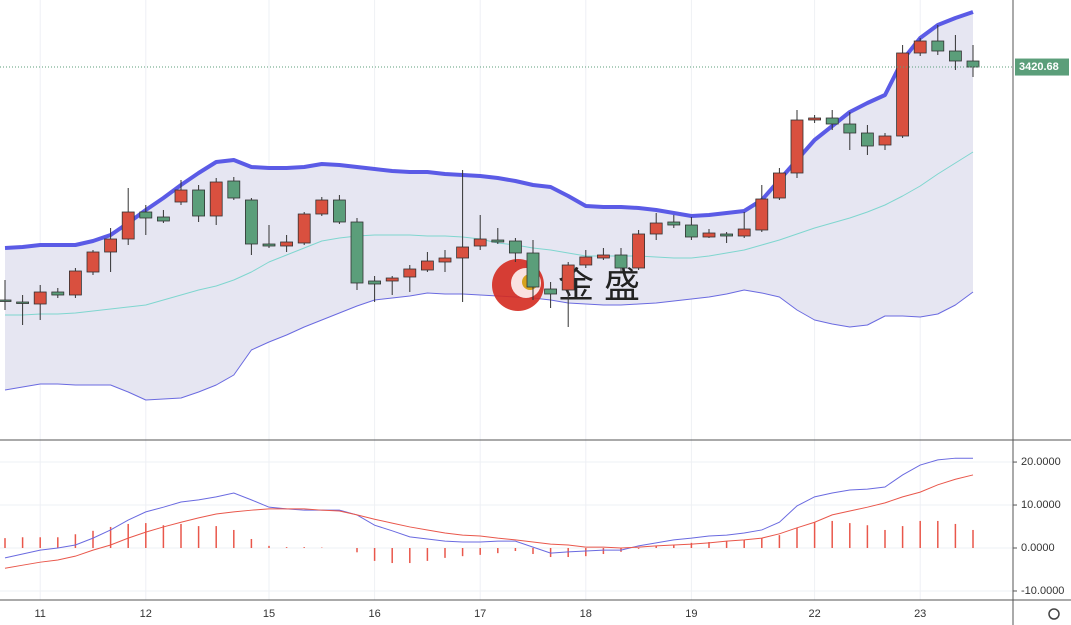  Describe the element at coordinates (691, 614) in the screenshot. I see `x-tick-label: 19` at that location.